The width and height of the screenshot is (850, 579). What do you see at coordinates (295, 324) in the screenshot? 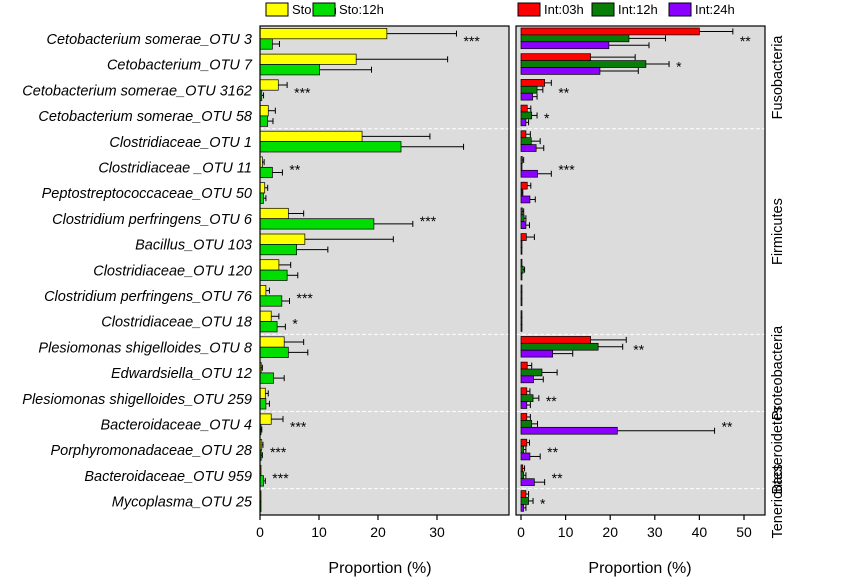
I see `left-significance-clostridiaceae-otu-18: *` at bounding box center [295, 324].